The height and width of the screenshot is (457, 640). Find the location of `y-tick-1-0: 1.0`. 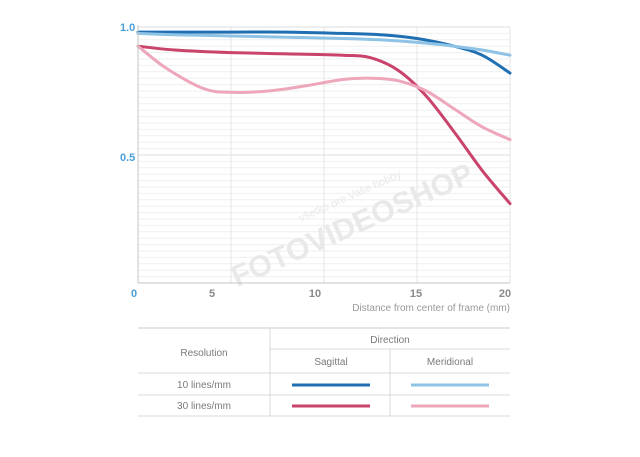

y-tick-1-0: 1.0 is located at coordinates (127, 28).